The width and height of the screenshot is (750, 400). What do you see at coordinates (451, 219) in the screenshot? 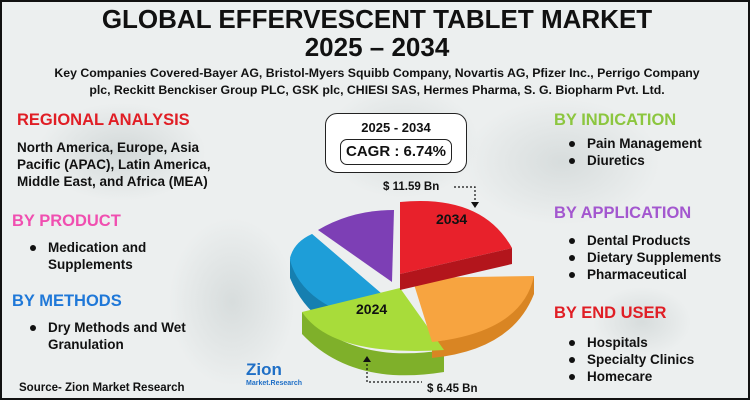
I see `pie-label-2034: 2034` at bounding box center [451, 219].